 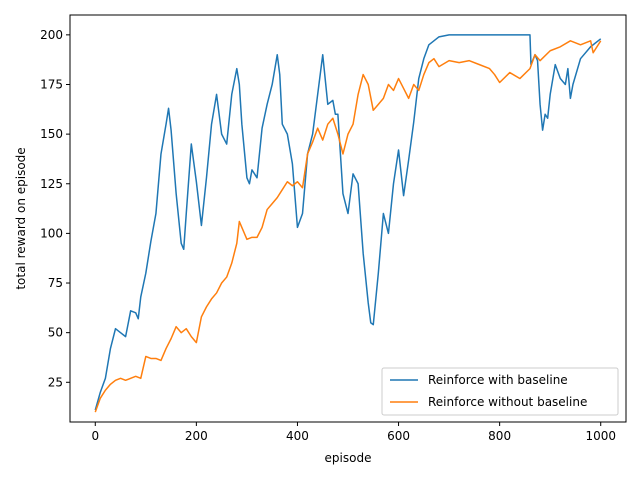 What do you see at coordinates (95, 436) in the screenshot?
I see `x-tick-label: 0` at bounding box center [95, 436].